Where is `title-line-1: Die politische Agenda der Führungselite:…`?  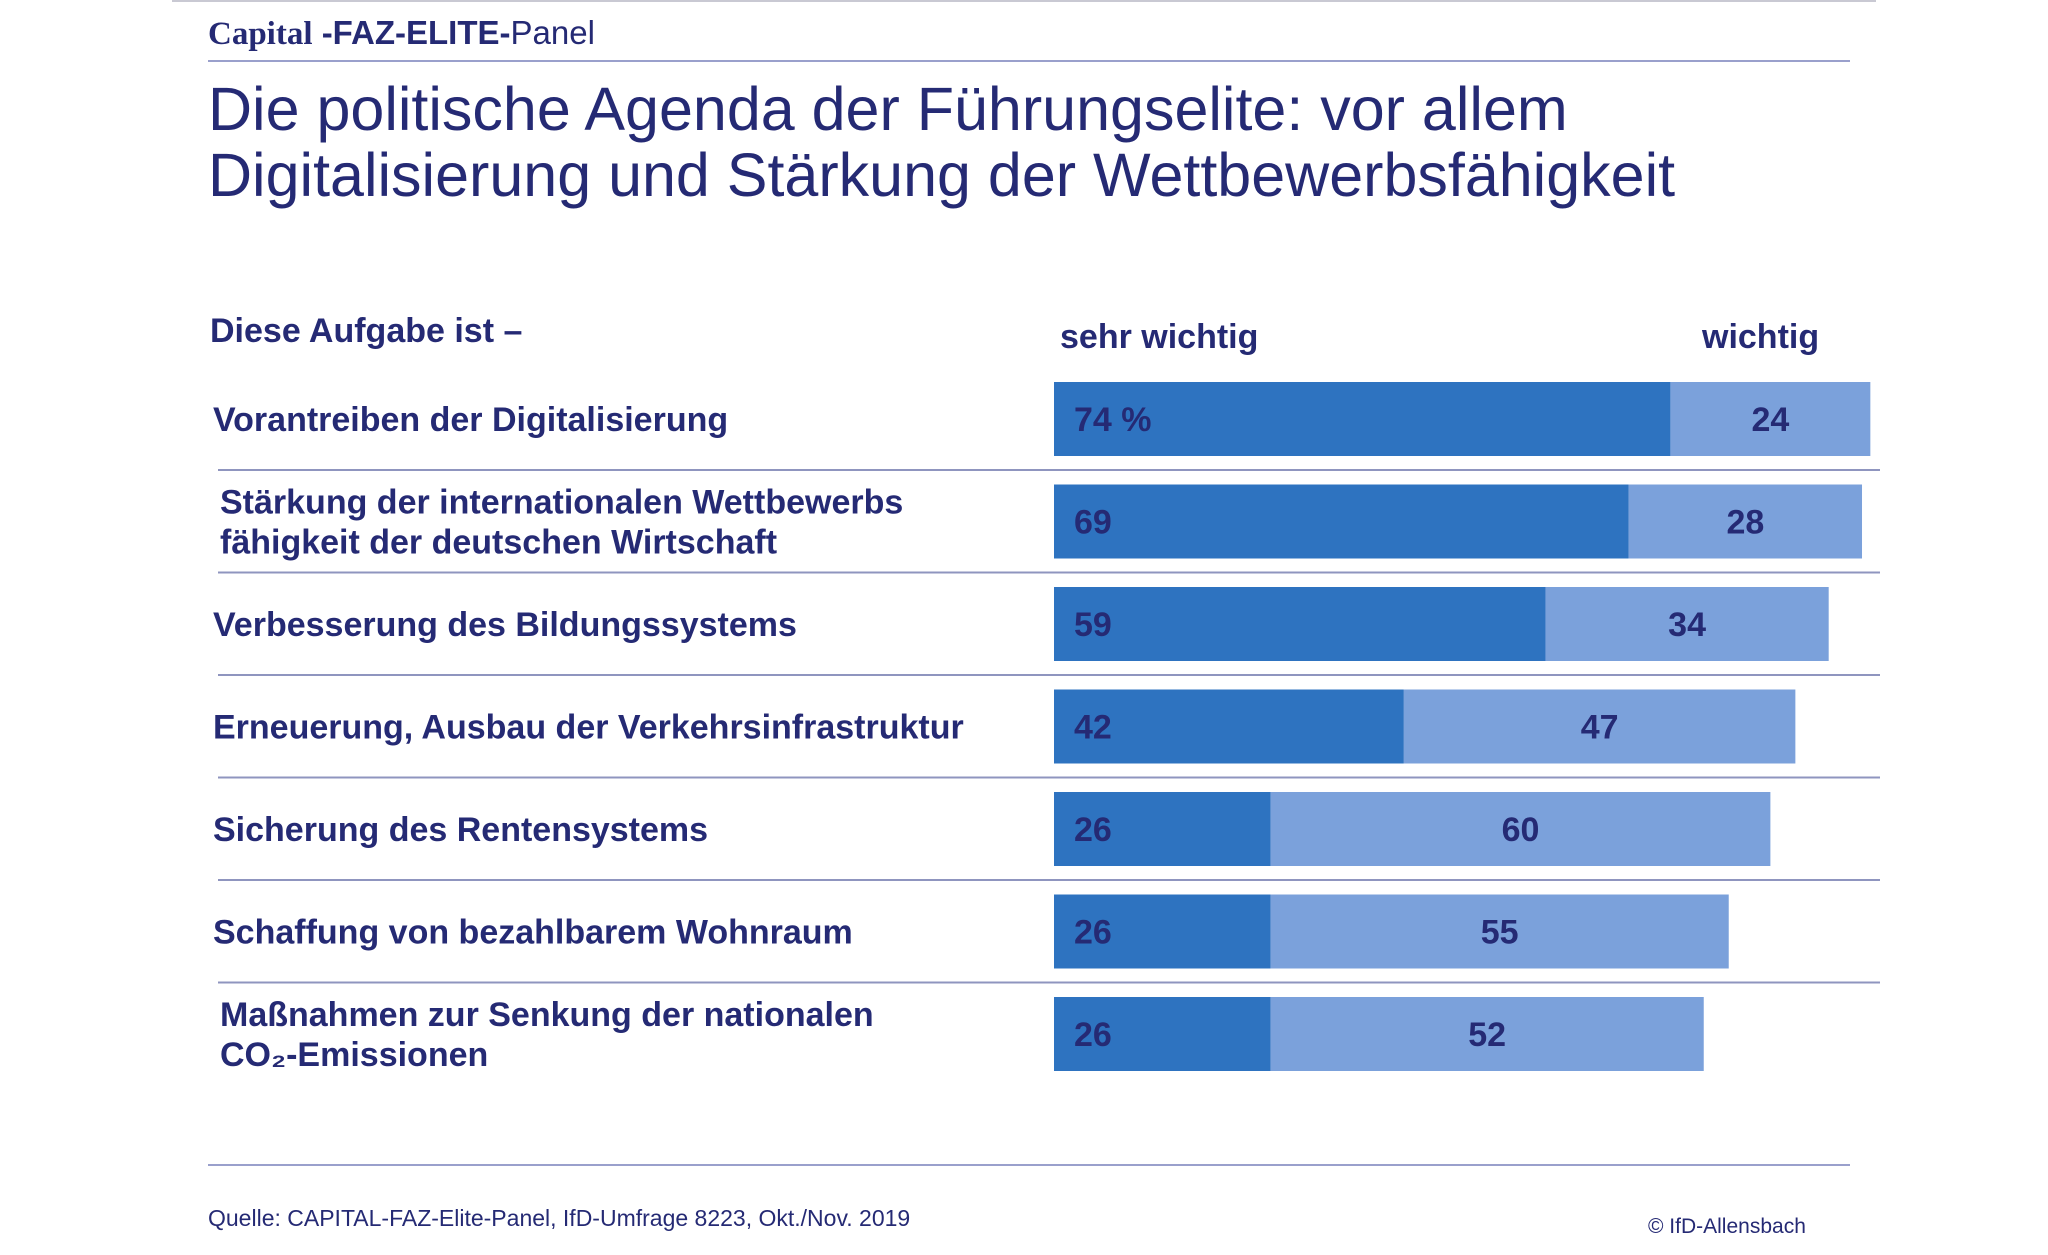 title-line-1: Die politische Agenda der Führungselite:… is located at coordinates (888, 109).